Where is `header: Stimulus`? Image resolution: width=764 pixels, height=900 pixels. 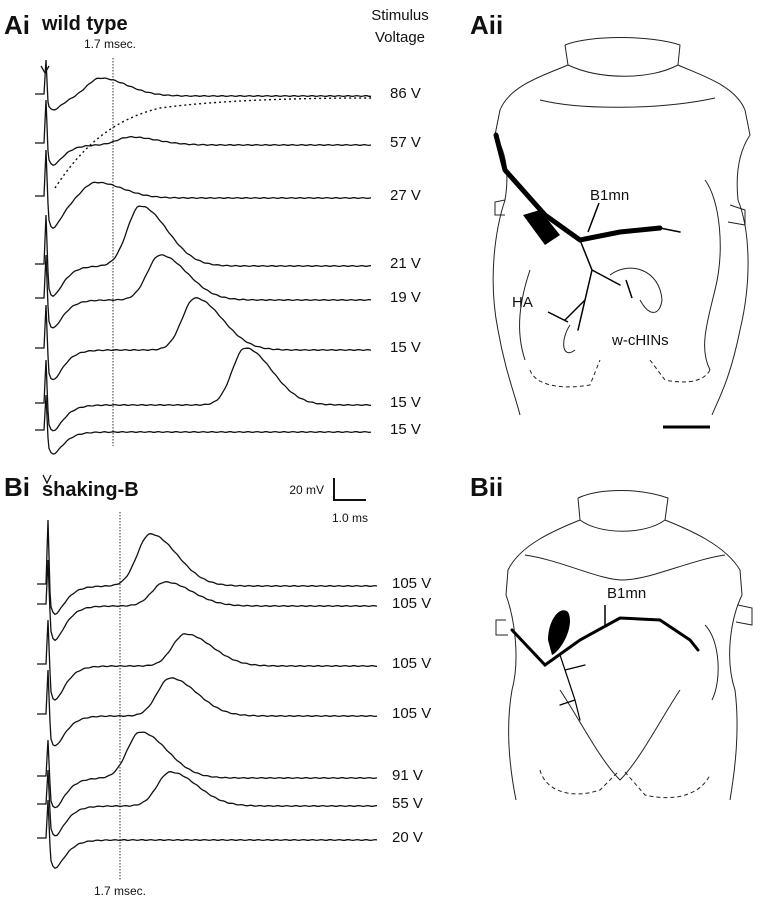 header: Stimulus is located at coordinates (400, 15).